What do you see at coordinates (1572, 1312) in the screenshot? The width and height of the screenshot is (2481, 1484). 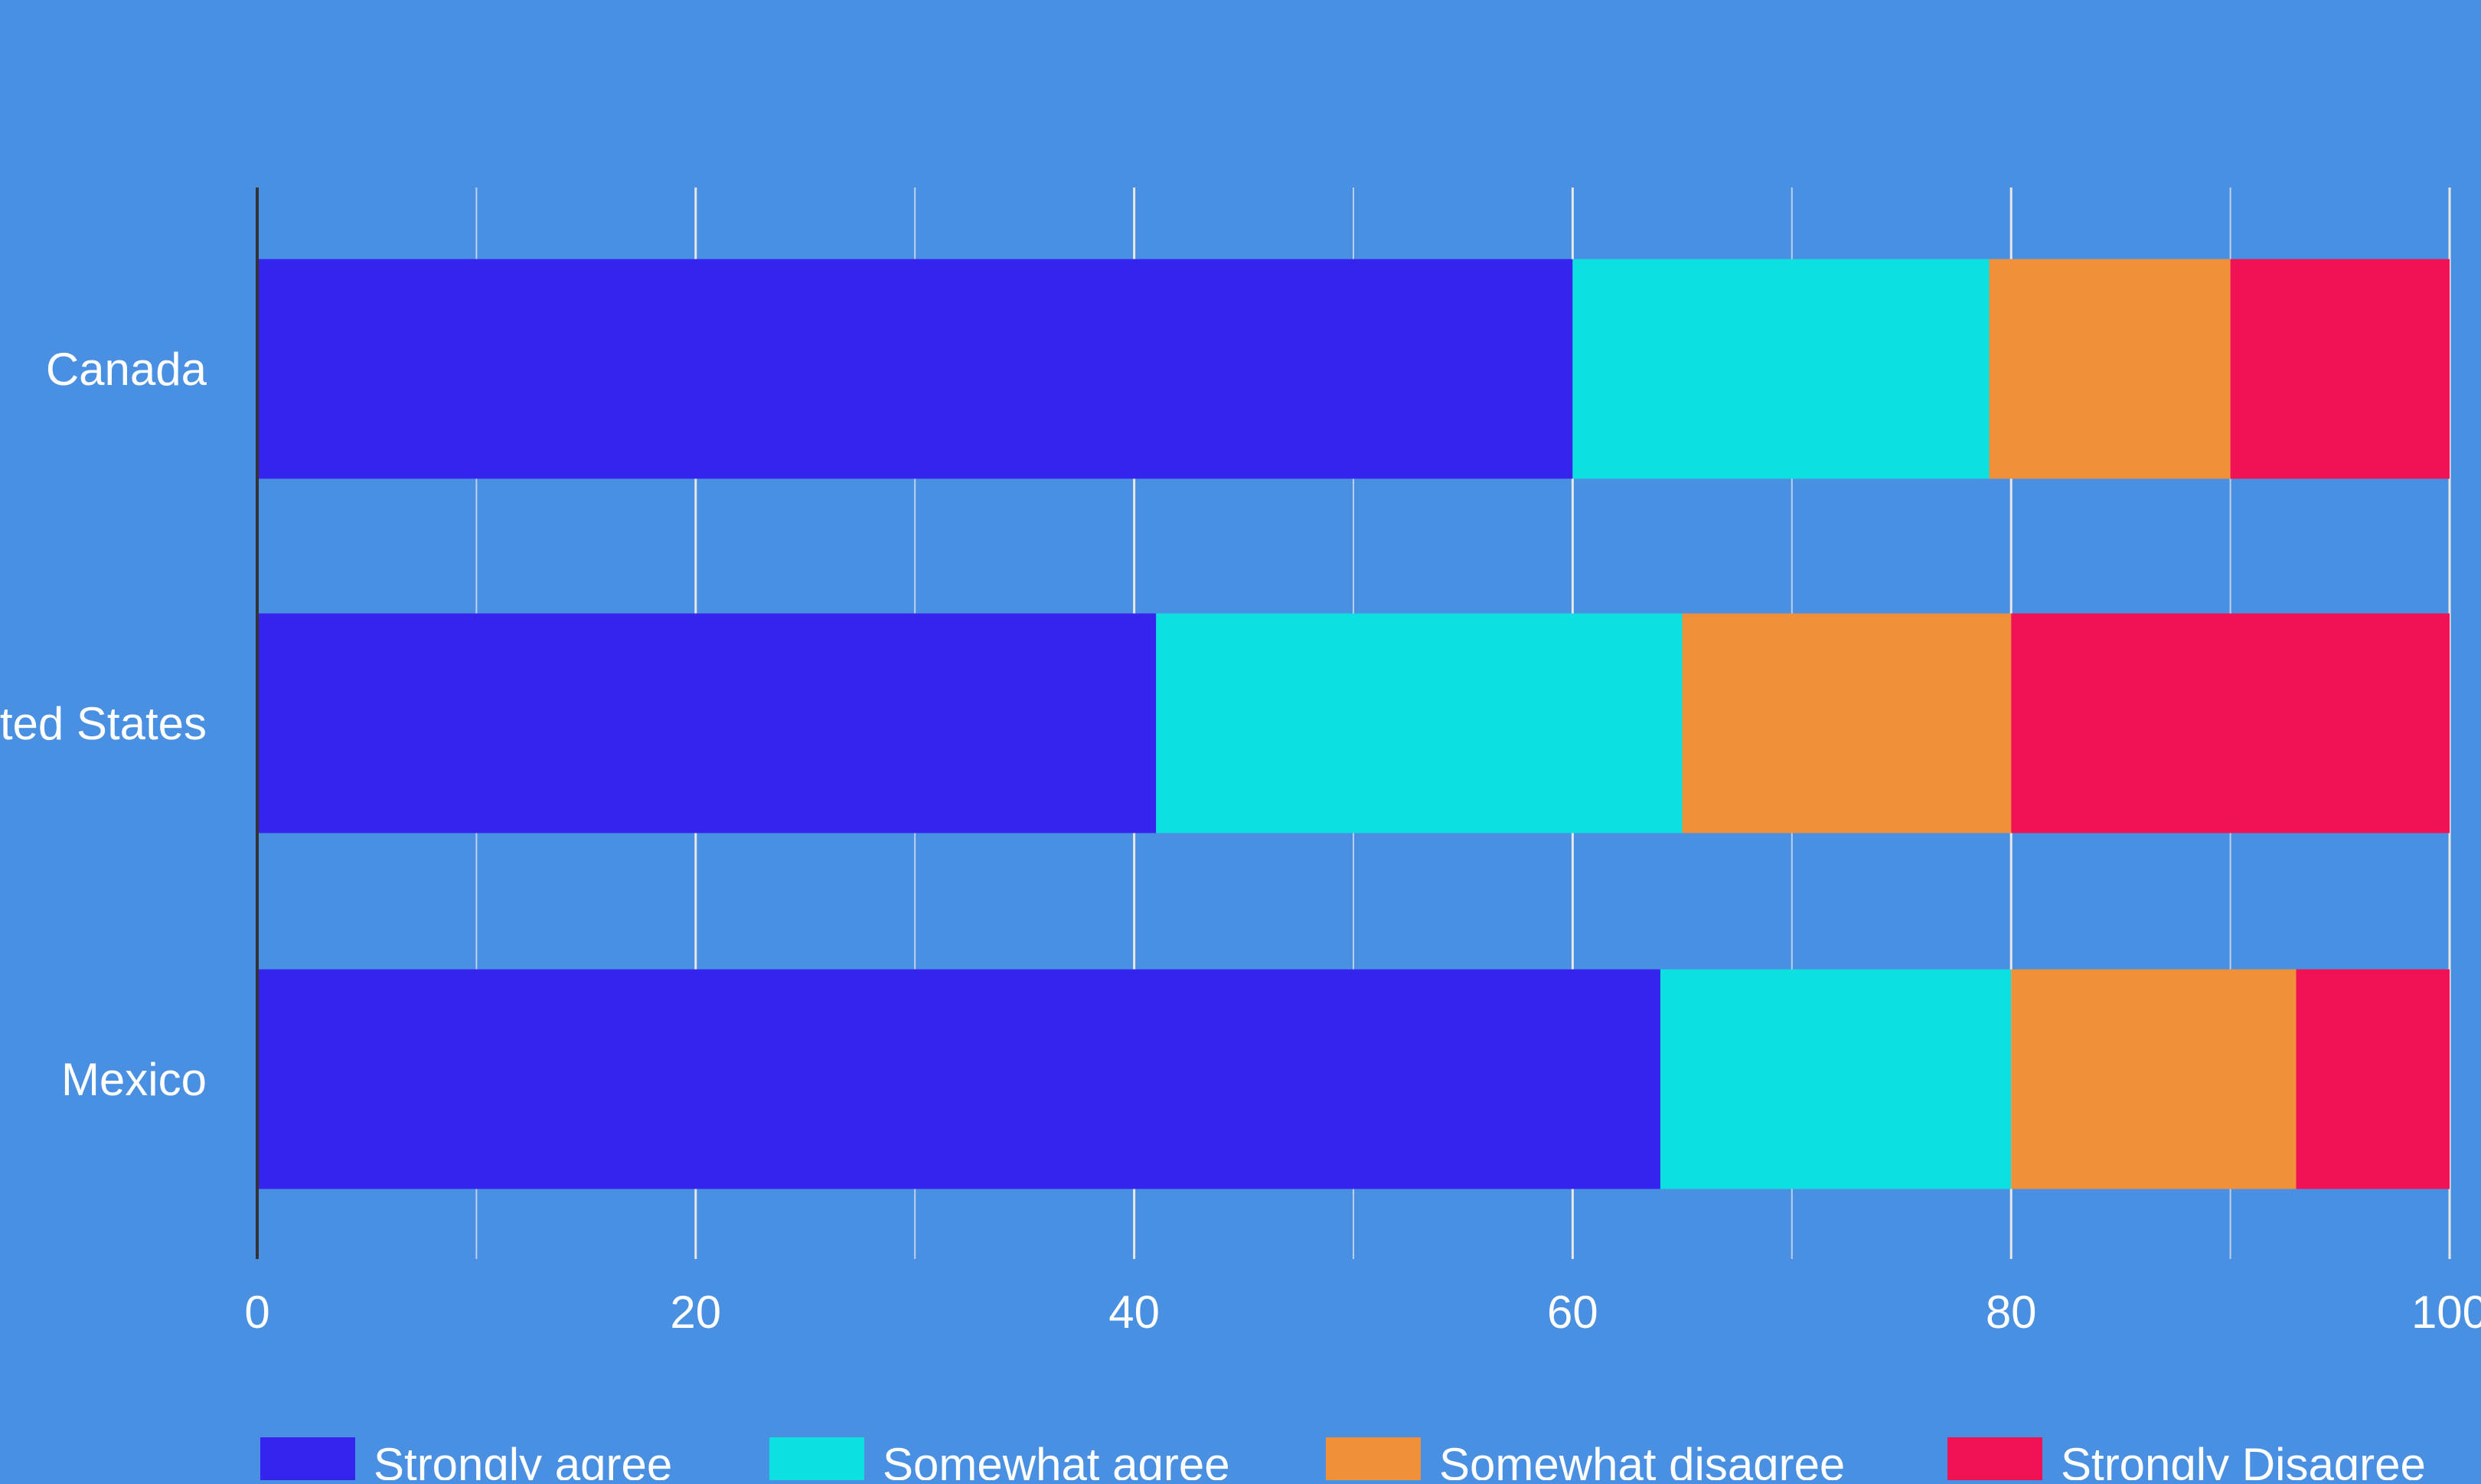 I see `x-tick-label: 60` at bounding box center [1572, 1312].